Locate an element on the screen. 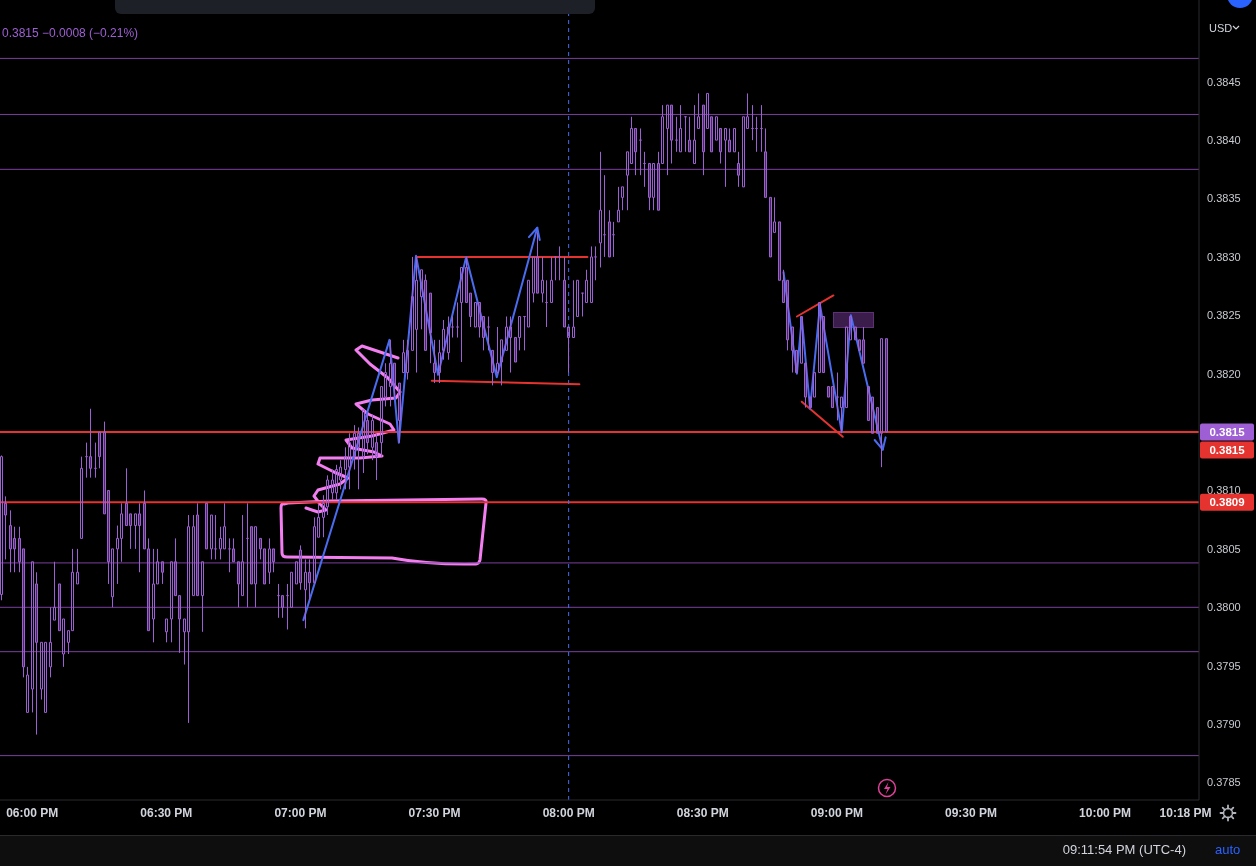 The width and height of the screenshot is (1256, 866). x-tick-label: 08:30 PM is located at coordinates (702, 812).